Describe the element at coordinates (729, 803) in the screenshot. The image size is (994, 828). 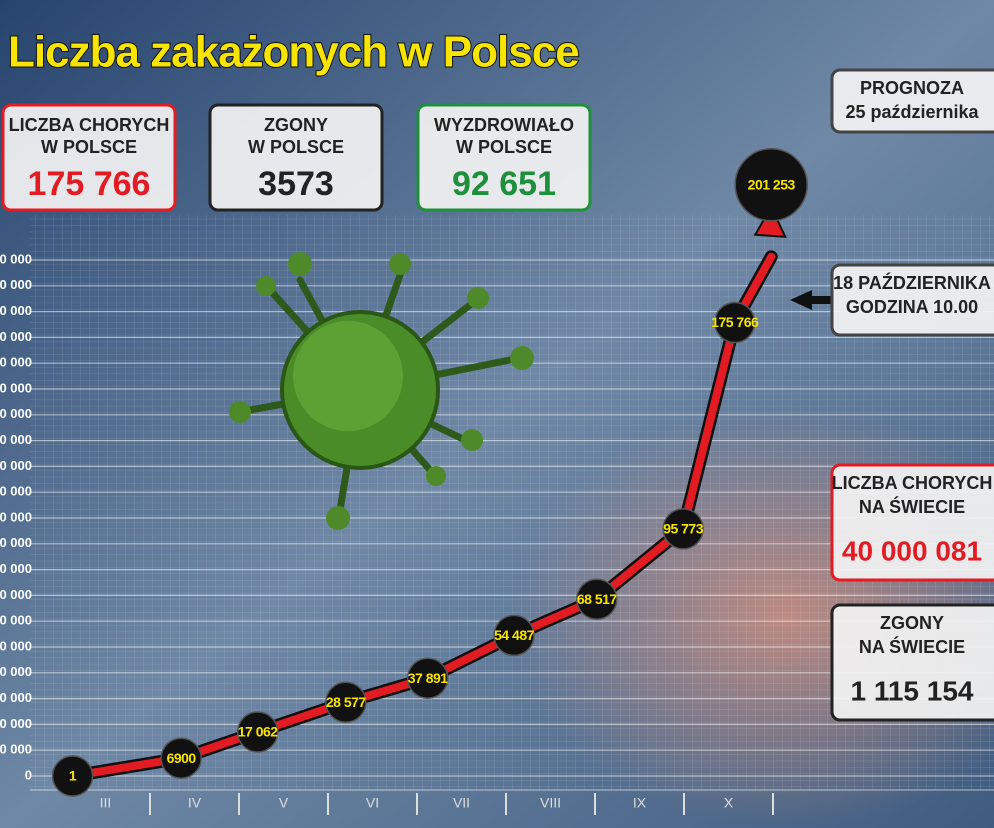
I see `x-tick-label: X` at that location.